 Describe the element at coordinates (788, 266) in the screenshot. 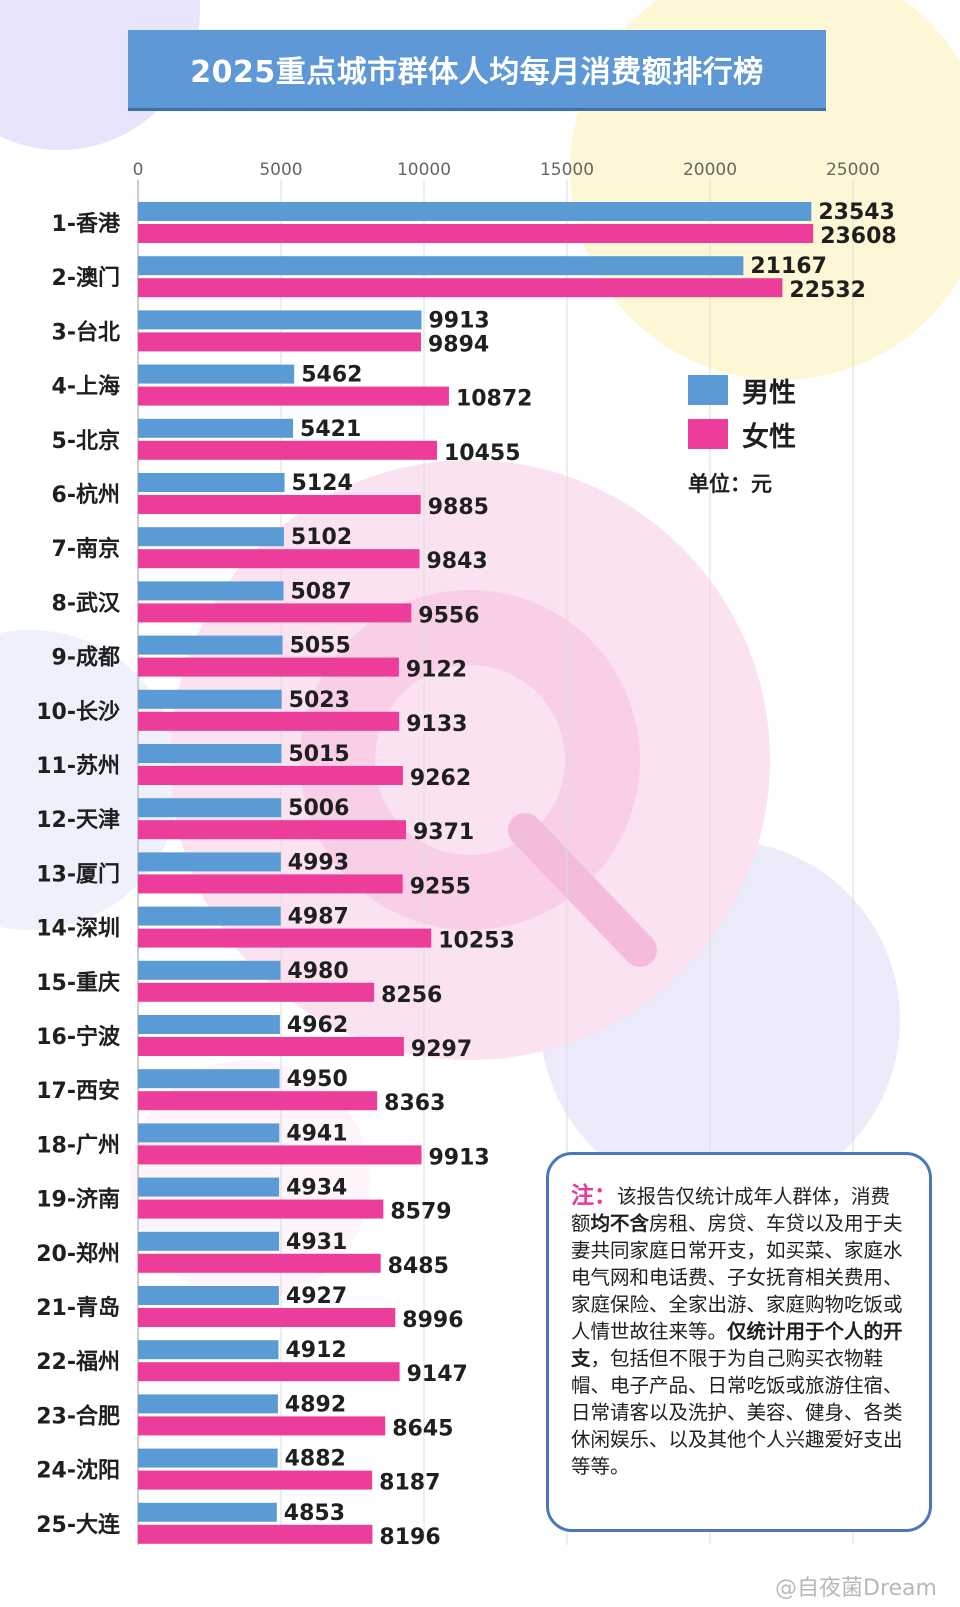

I see `value-label-male: 21167` at that location.